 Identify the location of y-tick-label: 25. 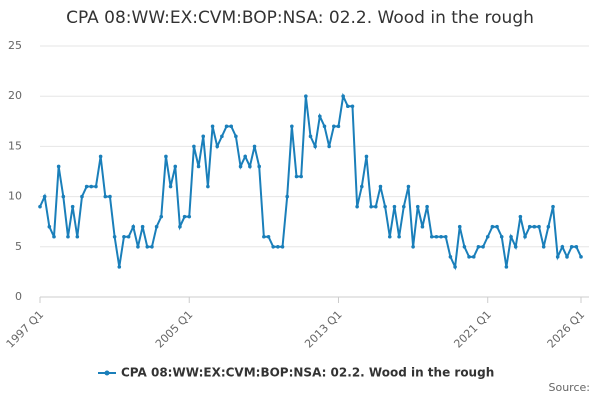
(15, 45).